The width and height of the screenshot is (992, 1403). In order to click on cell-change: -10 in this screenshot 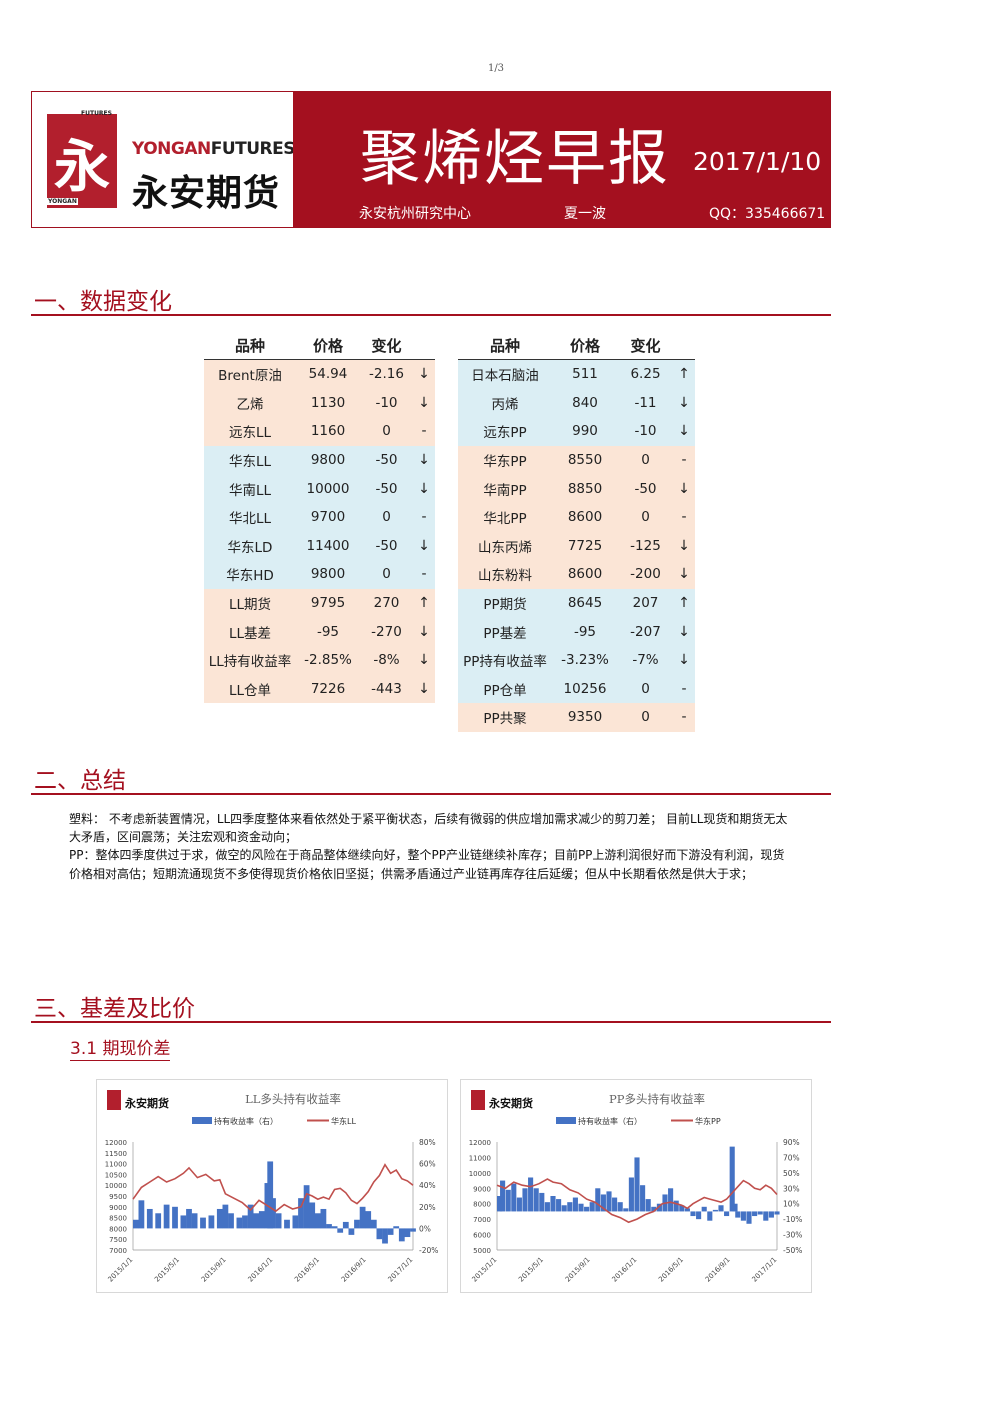, I will do `click(386, 402)`.